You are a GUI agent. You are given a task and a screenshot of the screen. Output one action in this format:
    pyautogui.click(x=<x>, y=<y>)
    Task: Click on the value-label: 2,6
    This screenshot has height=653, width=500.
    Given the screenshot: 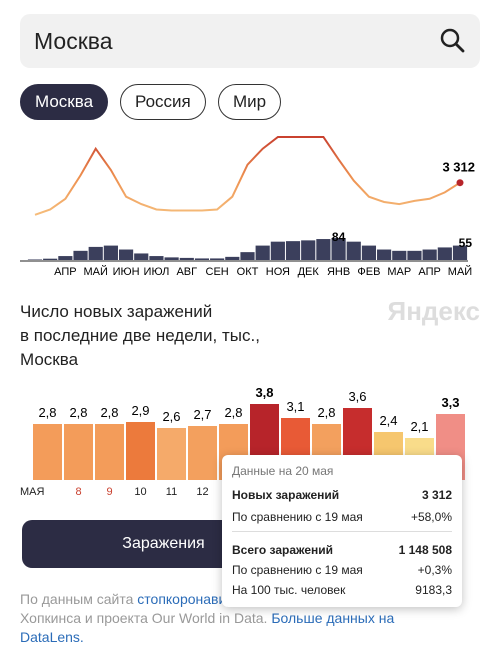 What is the action you would take?
    pyautogui.click(x=171, y=416)
    